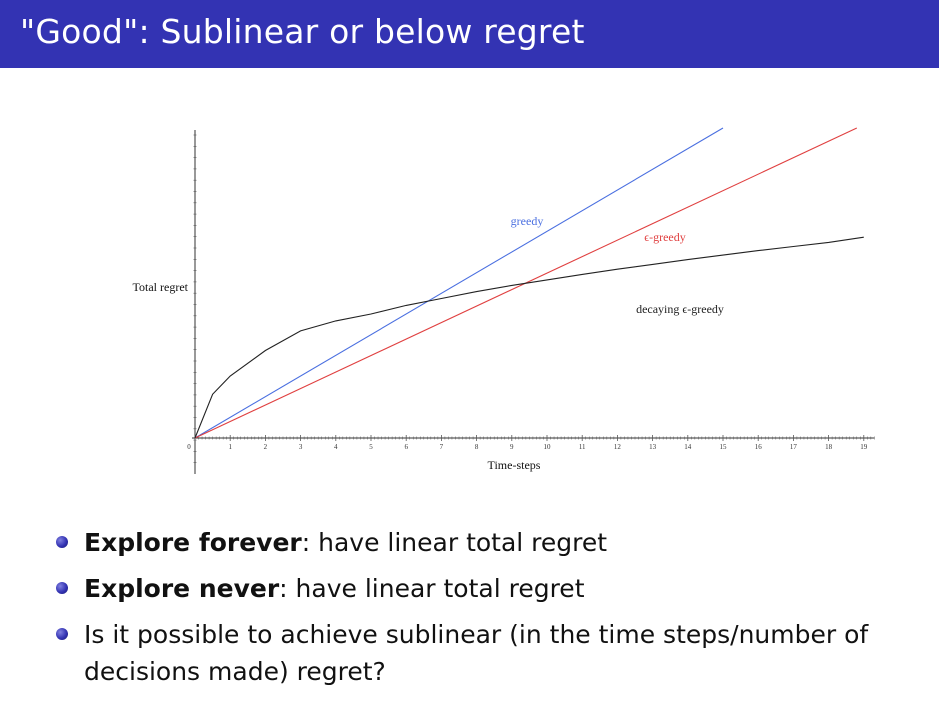  I want to click on bullet-item: Explore never: have linear total regret, so click(487, 588).